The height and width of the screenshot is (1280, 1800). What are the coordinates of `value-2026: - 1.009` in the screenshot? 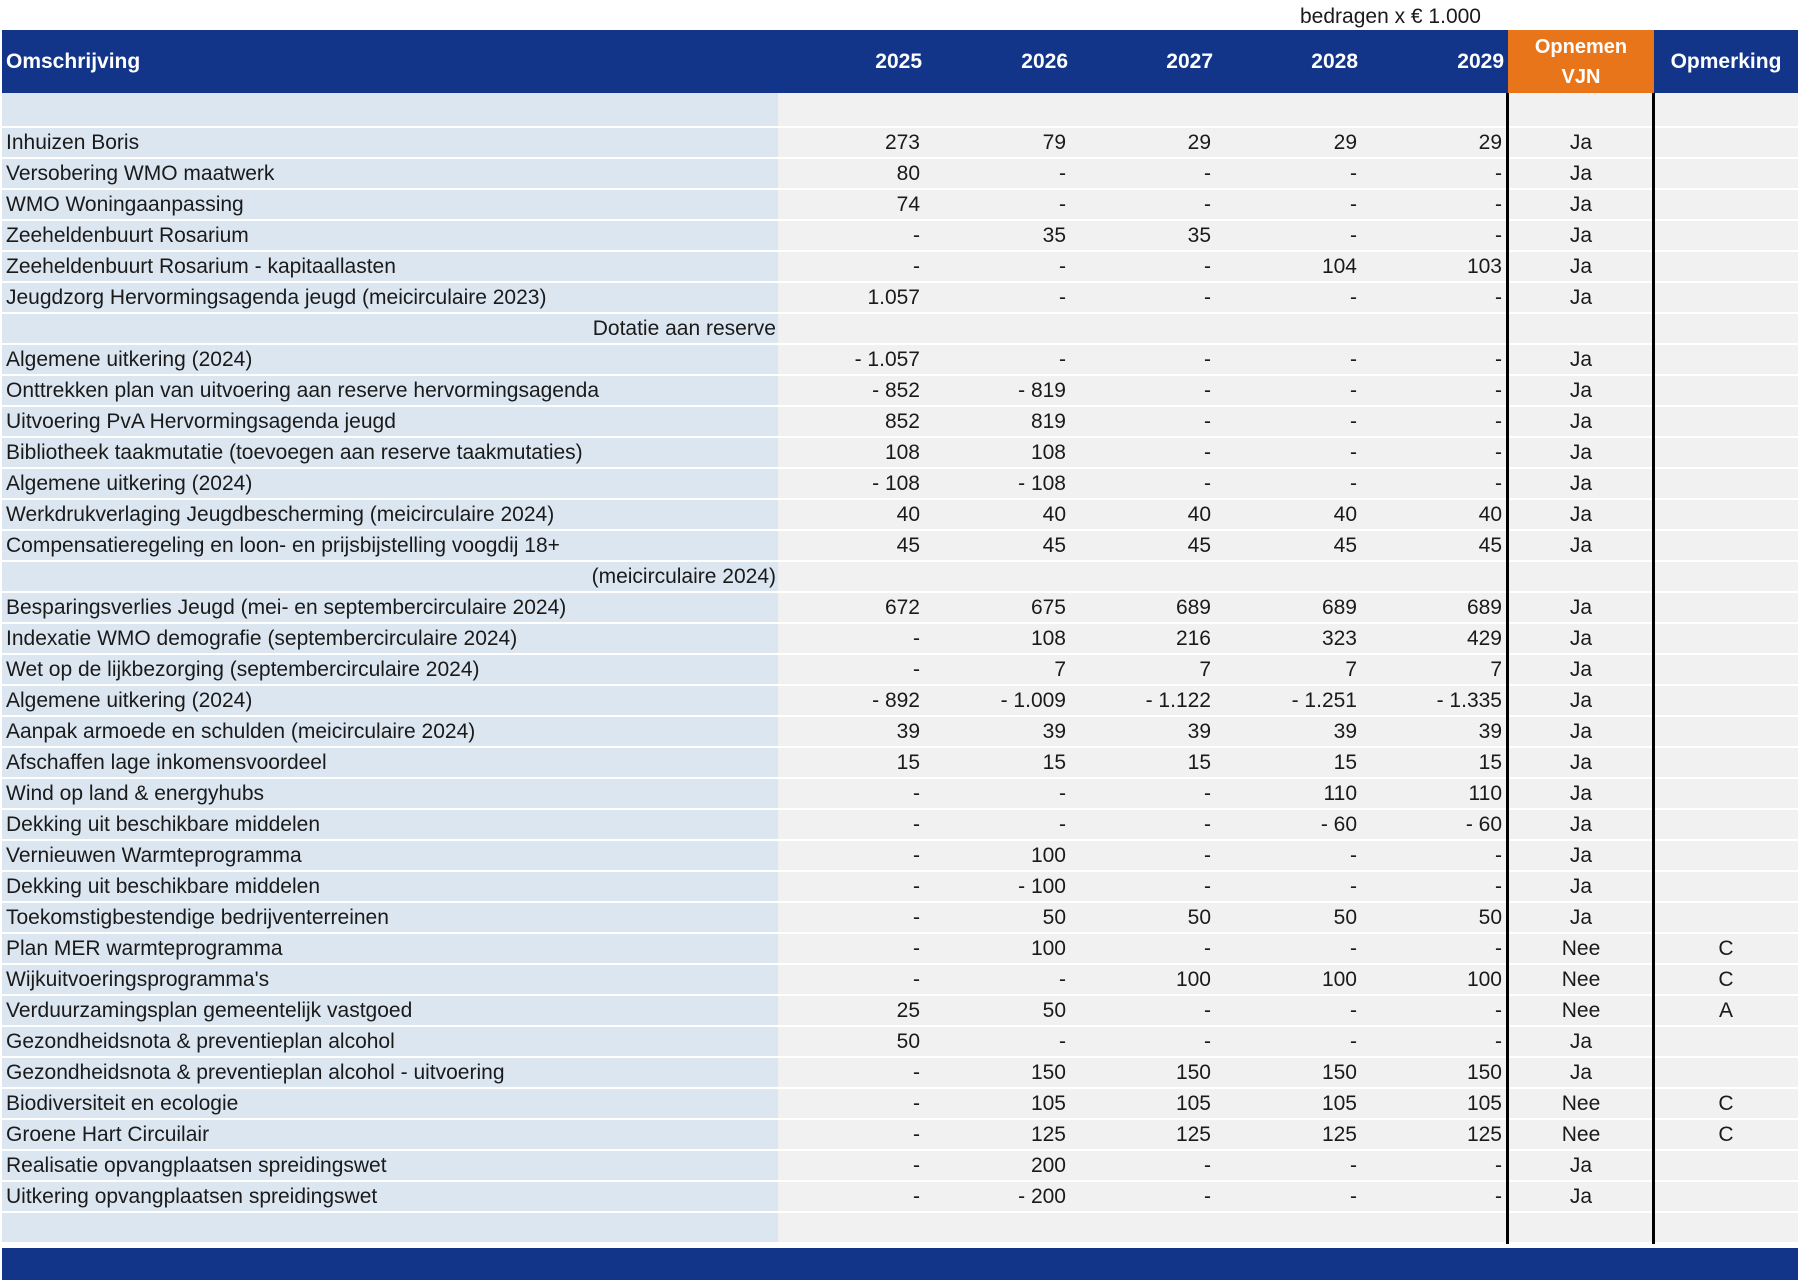 It's located at (1033, 700).